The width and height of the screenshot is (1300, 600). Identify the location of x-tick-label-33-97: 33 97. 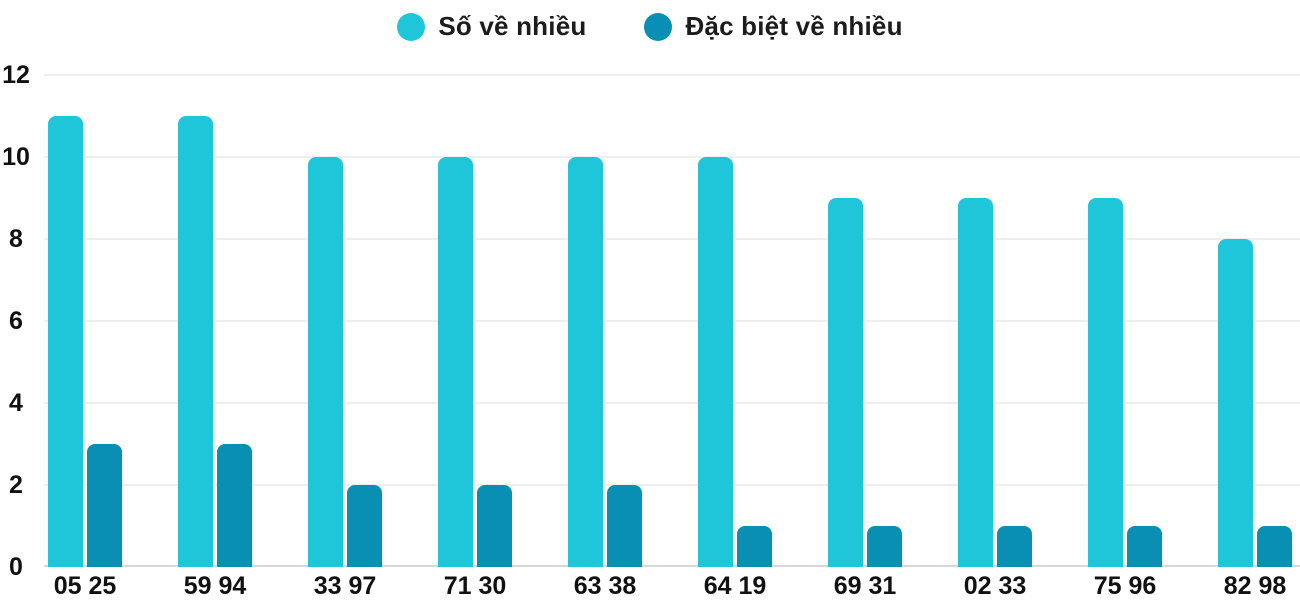
(345, 586).